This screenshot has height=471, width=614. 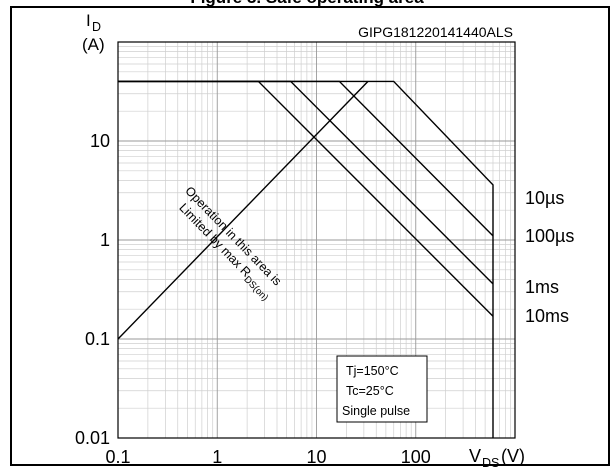 I want to click on x-tick-label: 1, so click(x=217, y=457).